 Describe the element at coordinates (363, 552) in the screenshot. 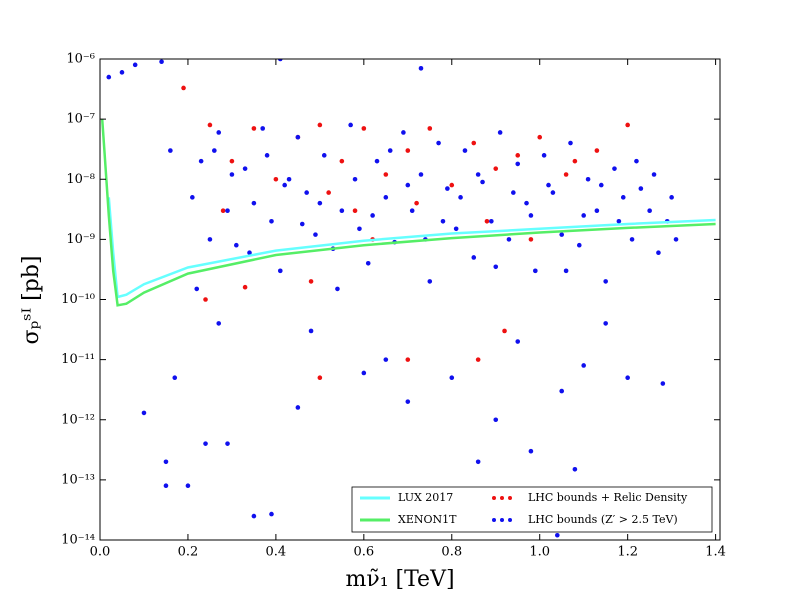

I see `x-tick-label: 0.6` at that location.